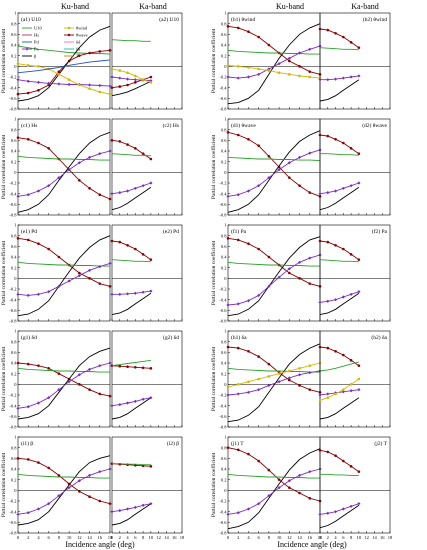  Describe the element at coordinates (37, 42) in the screenshot. I see `legend-label: Pd` at that location.